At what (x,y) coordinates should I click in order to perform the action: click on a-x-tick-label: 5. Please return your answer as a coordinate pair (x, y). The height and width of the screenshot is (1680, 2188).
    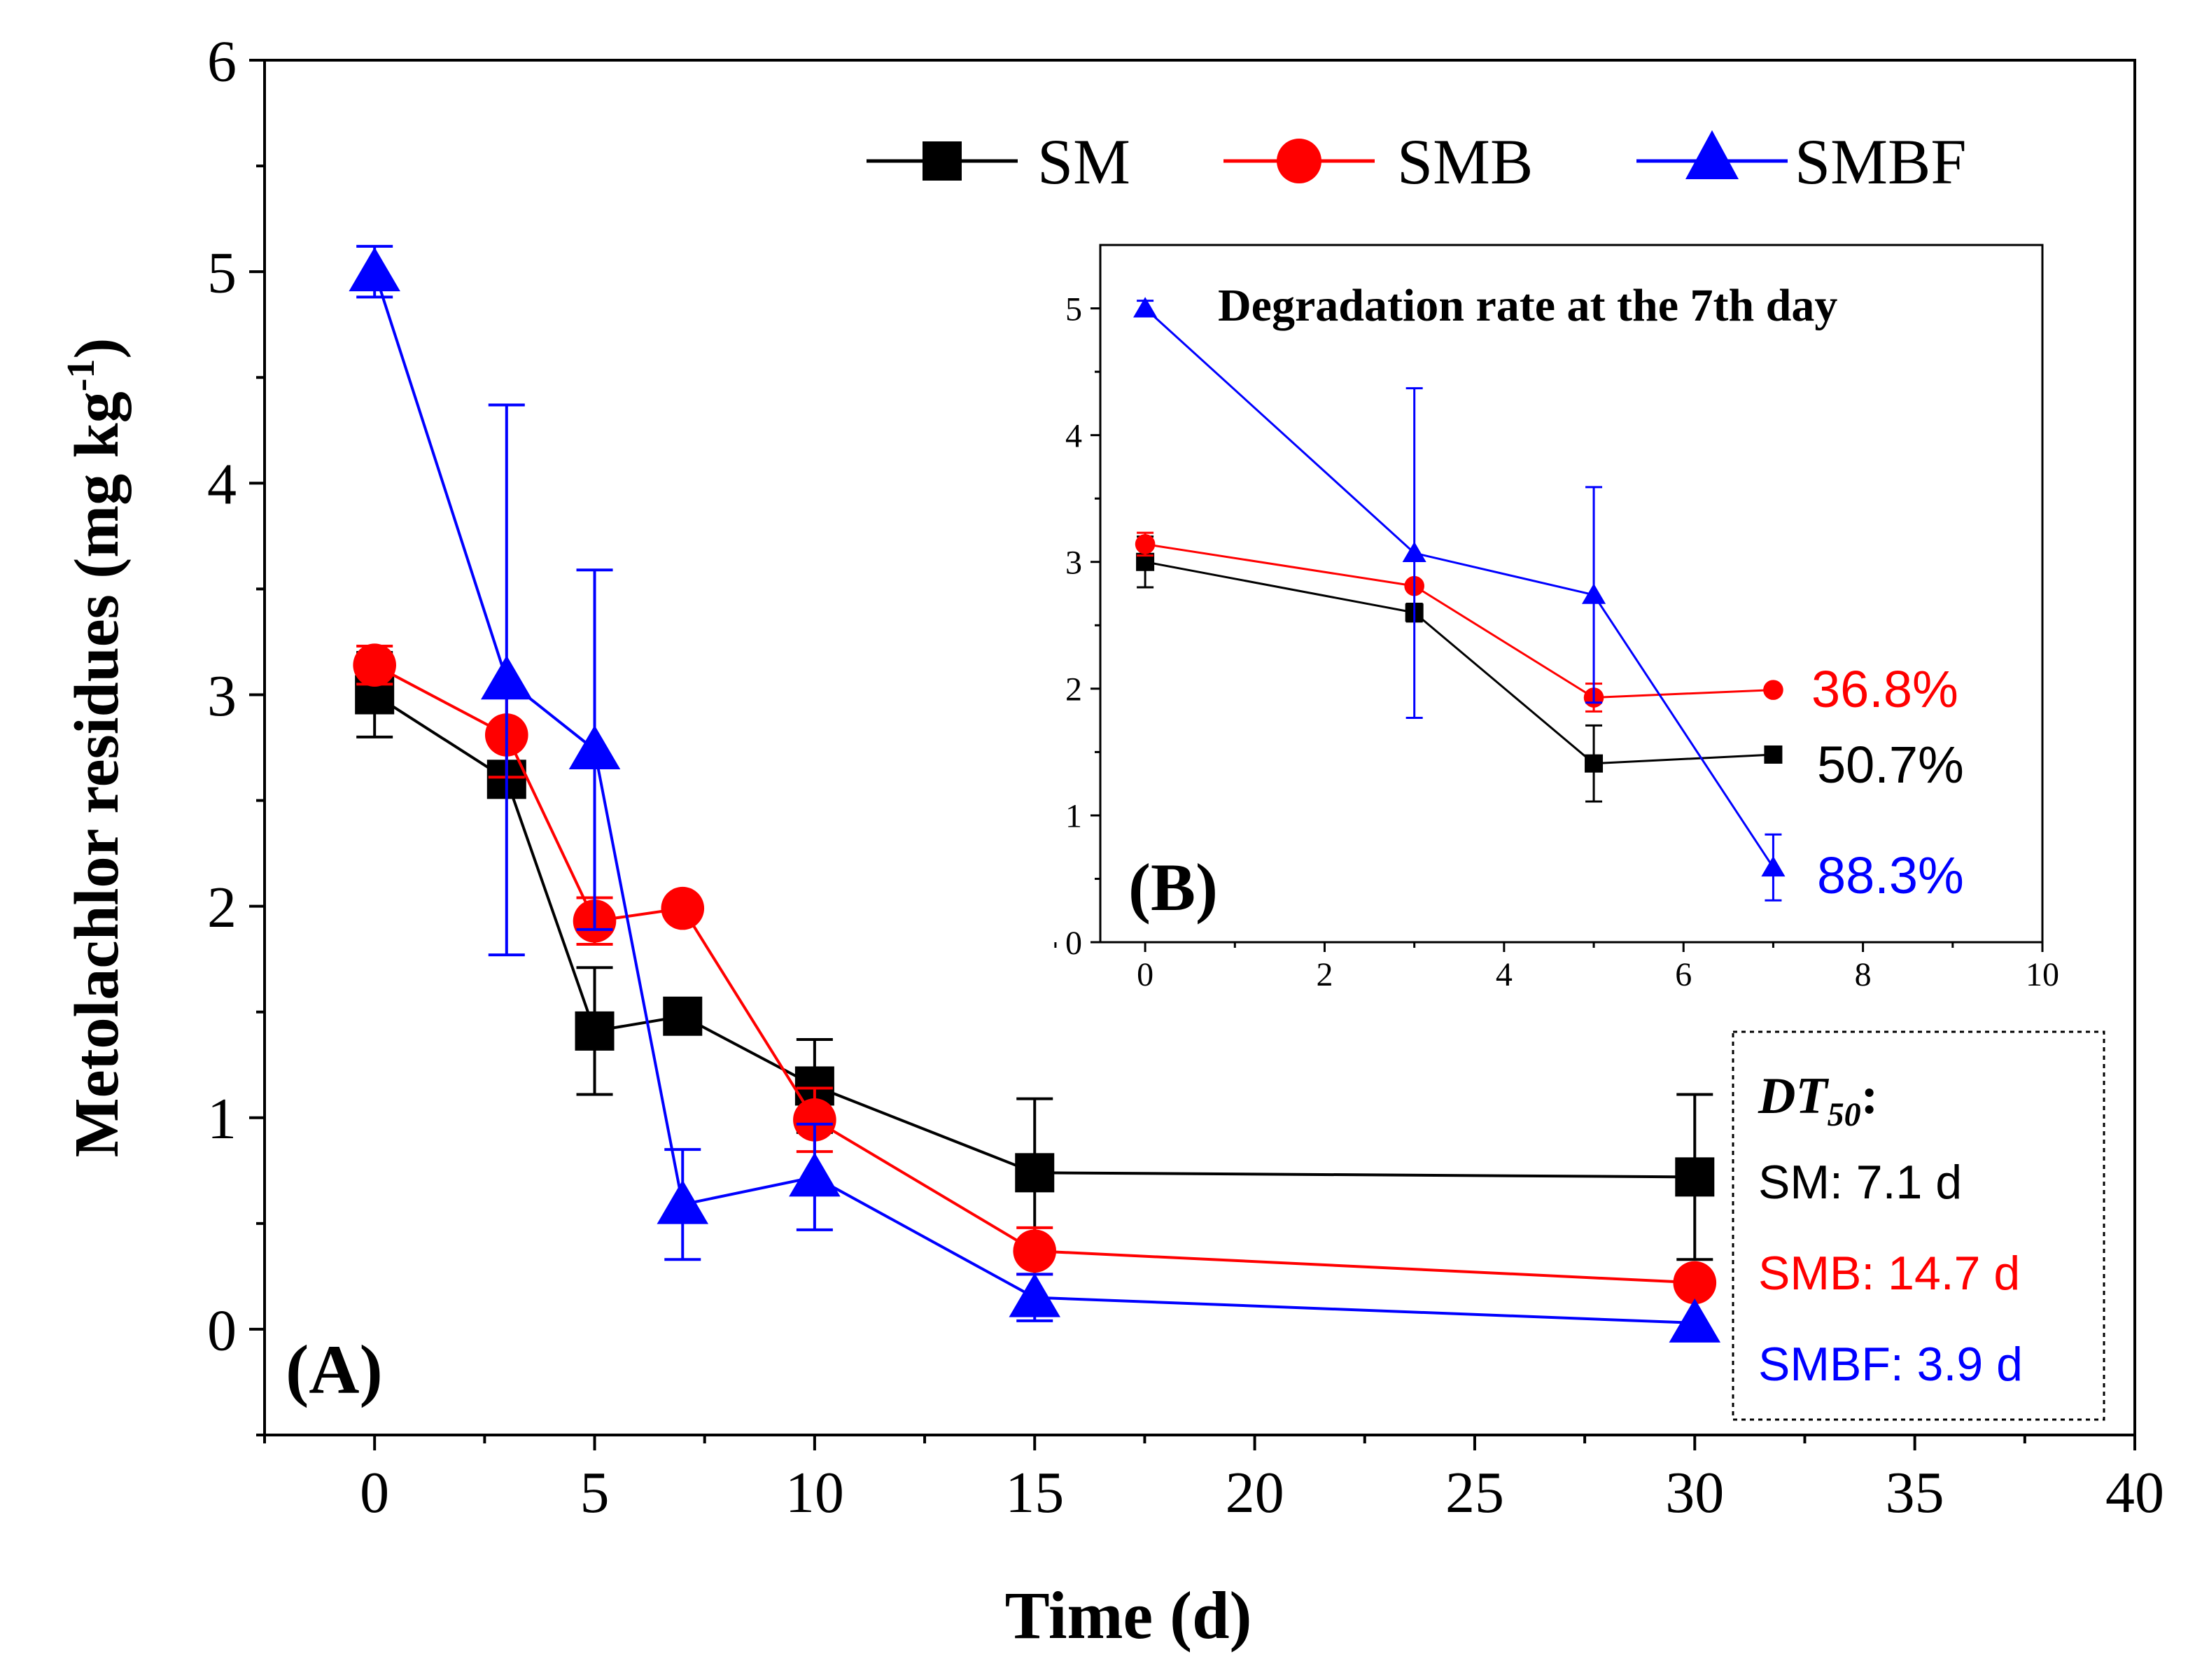
    Looking at the image, I should click on (595, 1492).